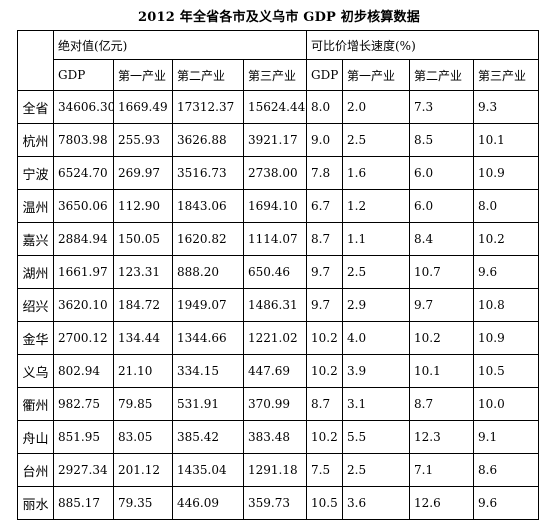 Image resolution: width=558 pixels, height=520 pixels. Describe the element at coordinates (35, 305) in the screenshot. I see `region-cell: 绍兴` at that location.